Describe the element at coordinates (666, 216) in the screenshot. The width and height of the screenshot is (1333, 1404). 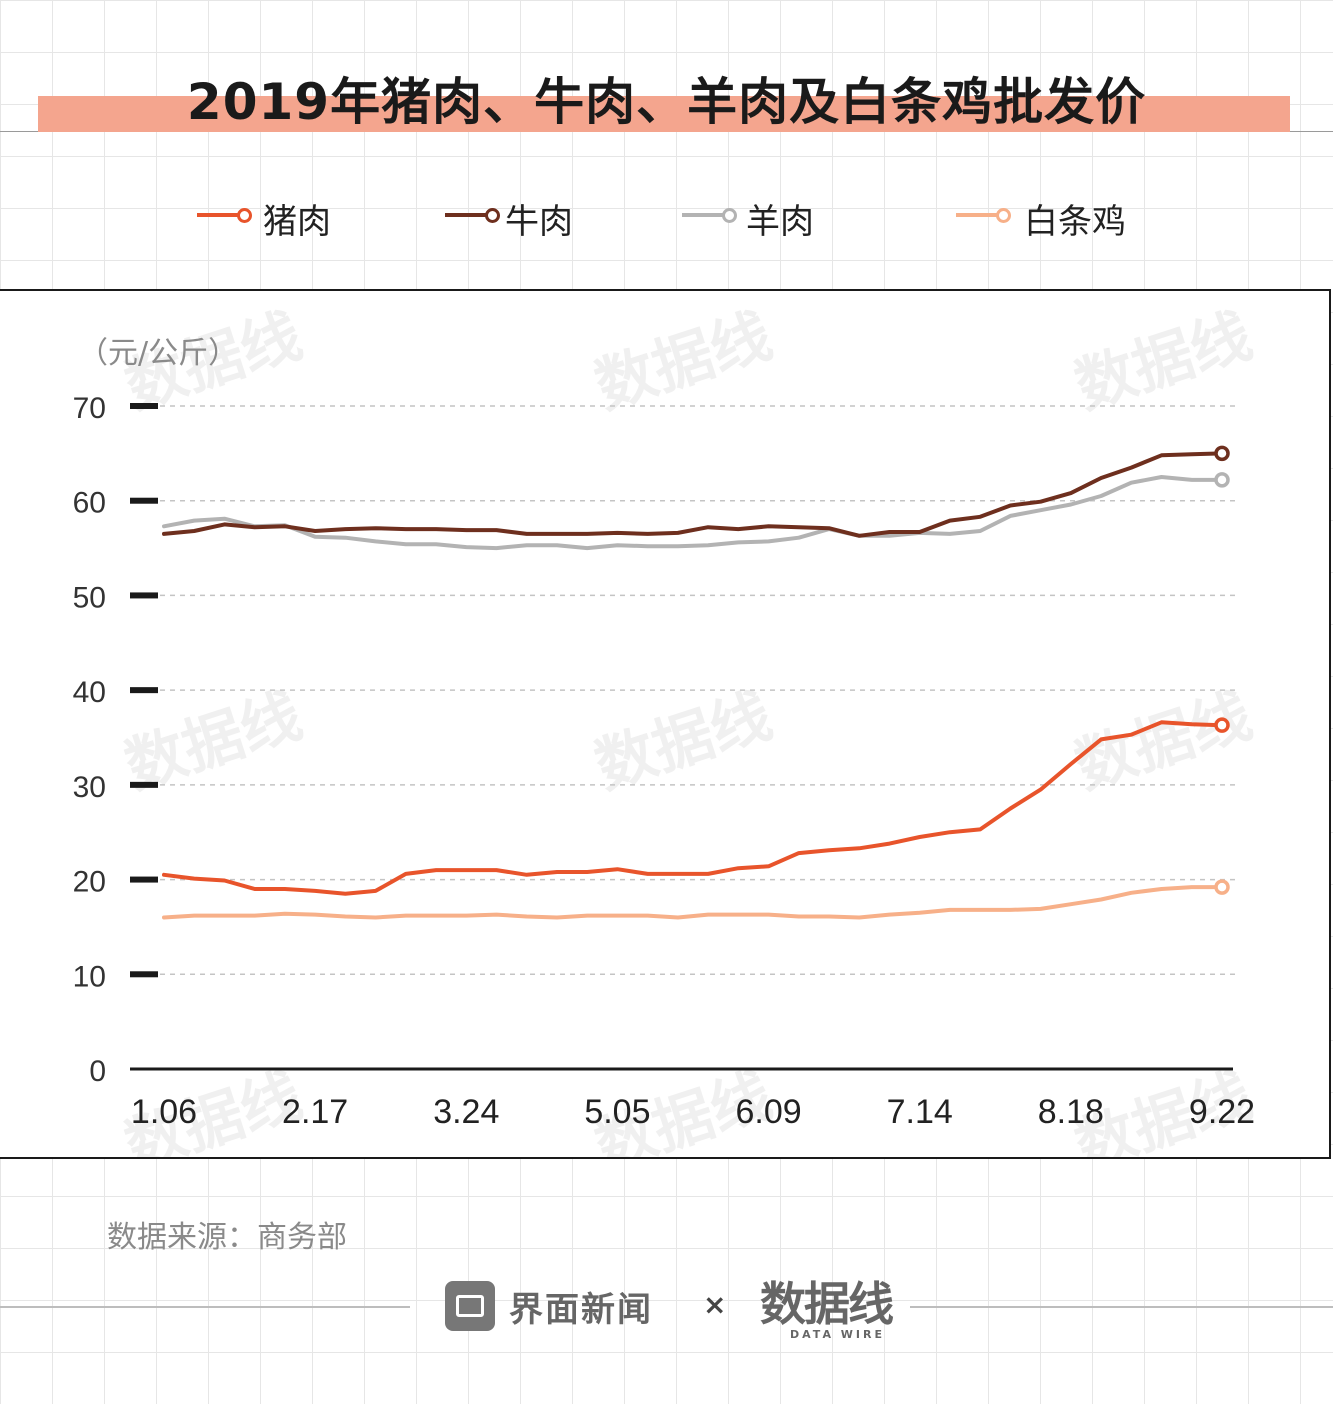
I see `chart-legend: 猪肉 牛肉 羊肉 白条鸡` at that location.